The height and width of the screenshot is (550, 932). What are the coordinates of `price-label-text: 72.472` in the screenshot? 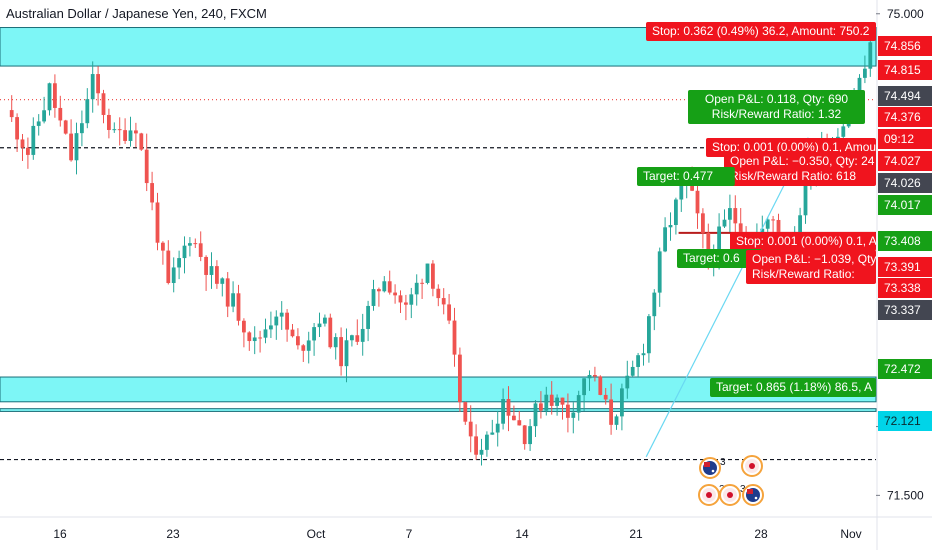 It's located at (902, 369).